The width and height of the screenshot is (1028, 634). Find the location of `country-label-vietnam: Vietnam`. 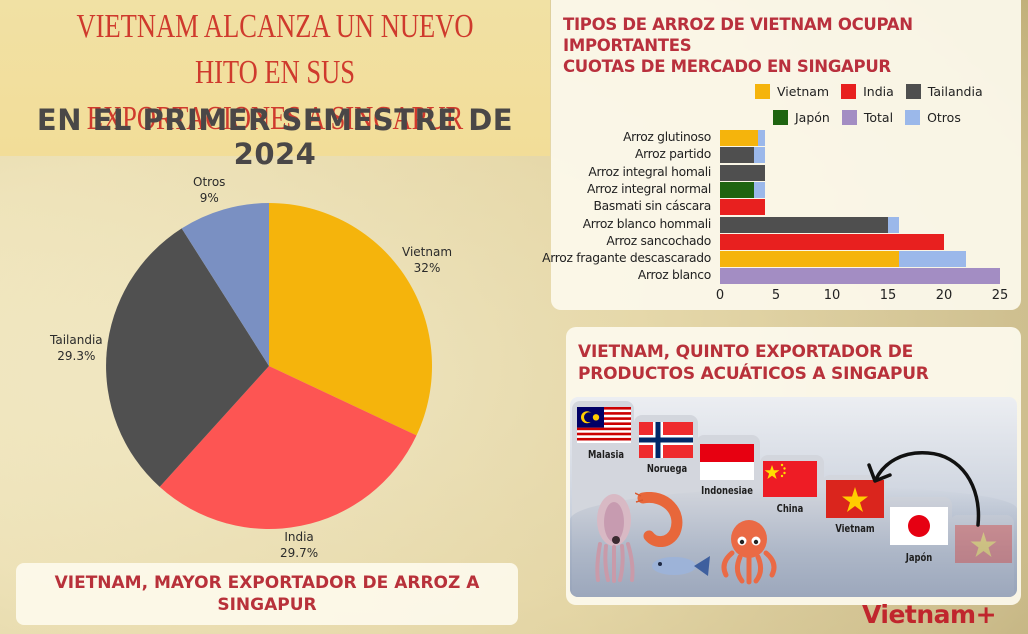

country-label-vietnam: Vietnam is located at coordinates (855, 529).